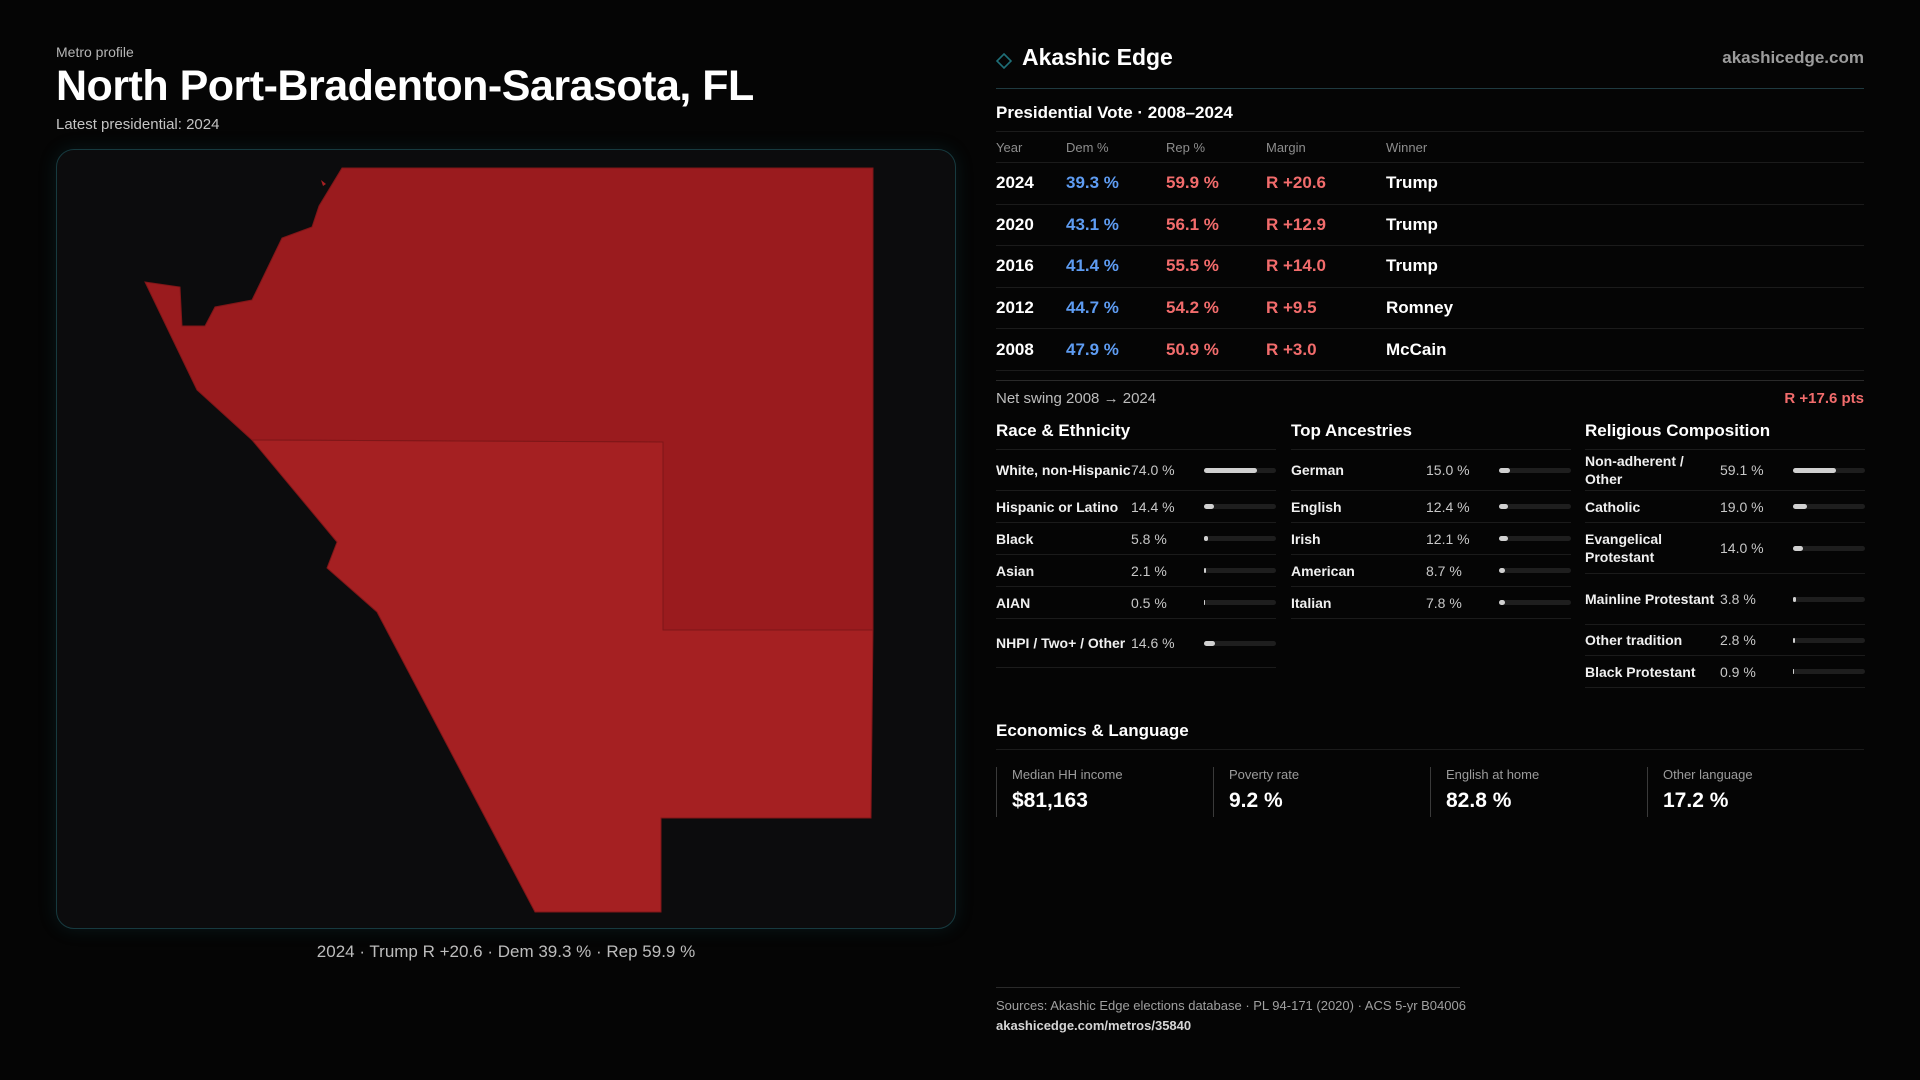  I want to click on vote-section-title: Presidential Vote · 2008–2024, so click(1114, 112).